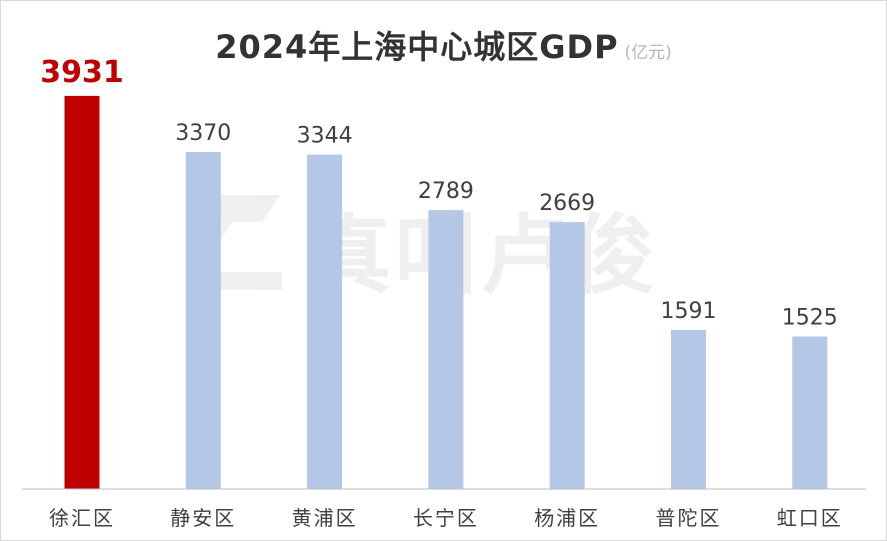  Describe the element at coordinates (689, 518) in the screenshot. I see `category-label-6: 普陀区` at that location.